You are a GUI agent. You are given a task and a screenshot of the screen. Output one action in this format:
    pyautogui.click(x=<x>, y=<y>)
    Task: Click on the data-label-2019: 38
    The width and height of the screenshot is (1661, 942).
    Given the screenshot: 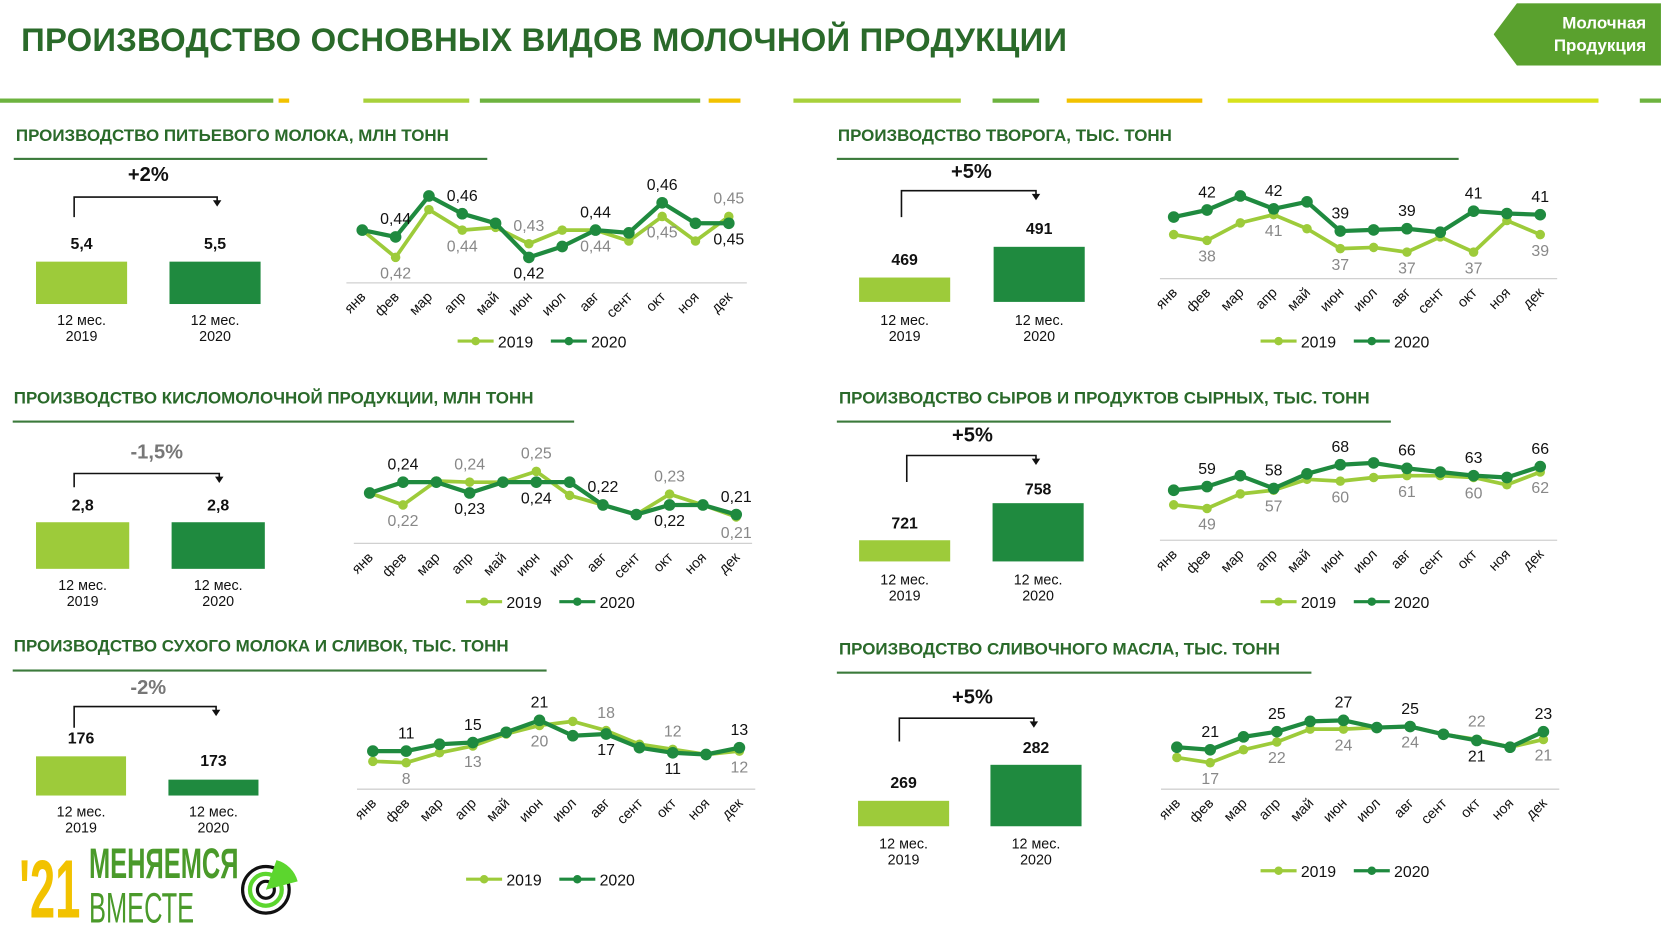 What is the action you would take?
    pyautogui.click(x=1207, y=257)
    